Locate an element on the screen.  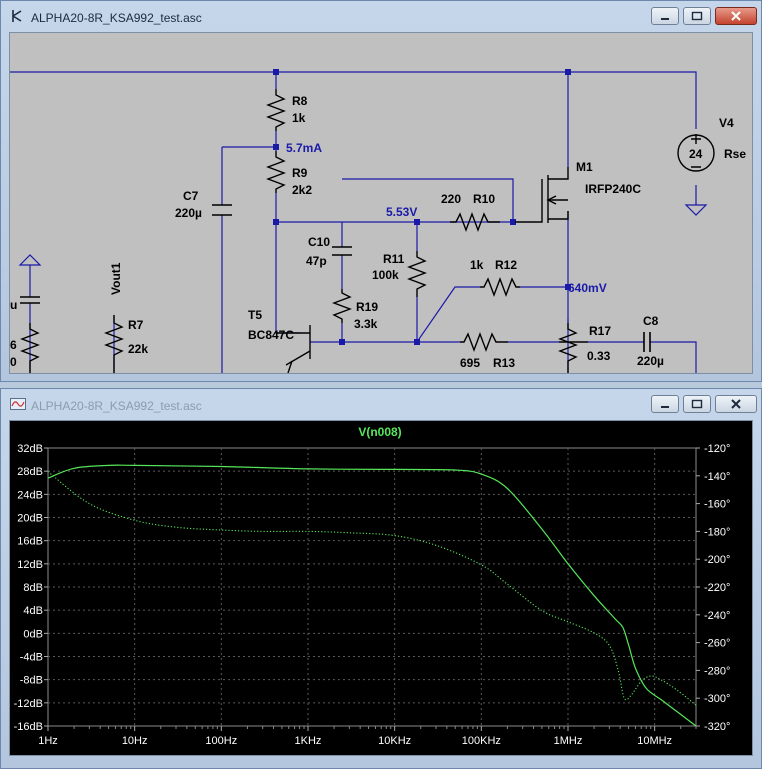
r11-symbol is located at coordinates (417, 274).